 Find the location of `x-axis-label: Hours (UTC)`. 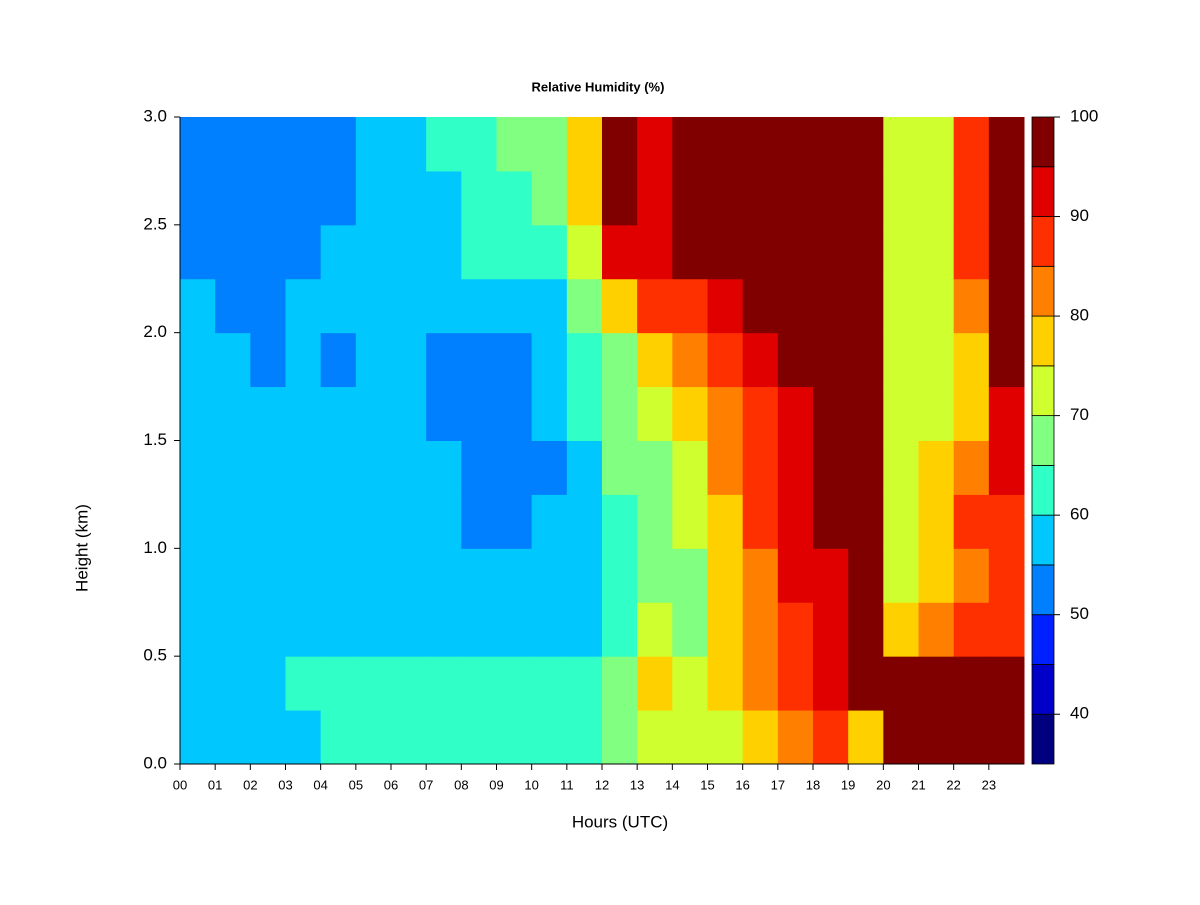

x-axis-label: Hours (UTC) is located at coordinates (620, 821).